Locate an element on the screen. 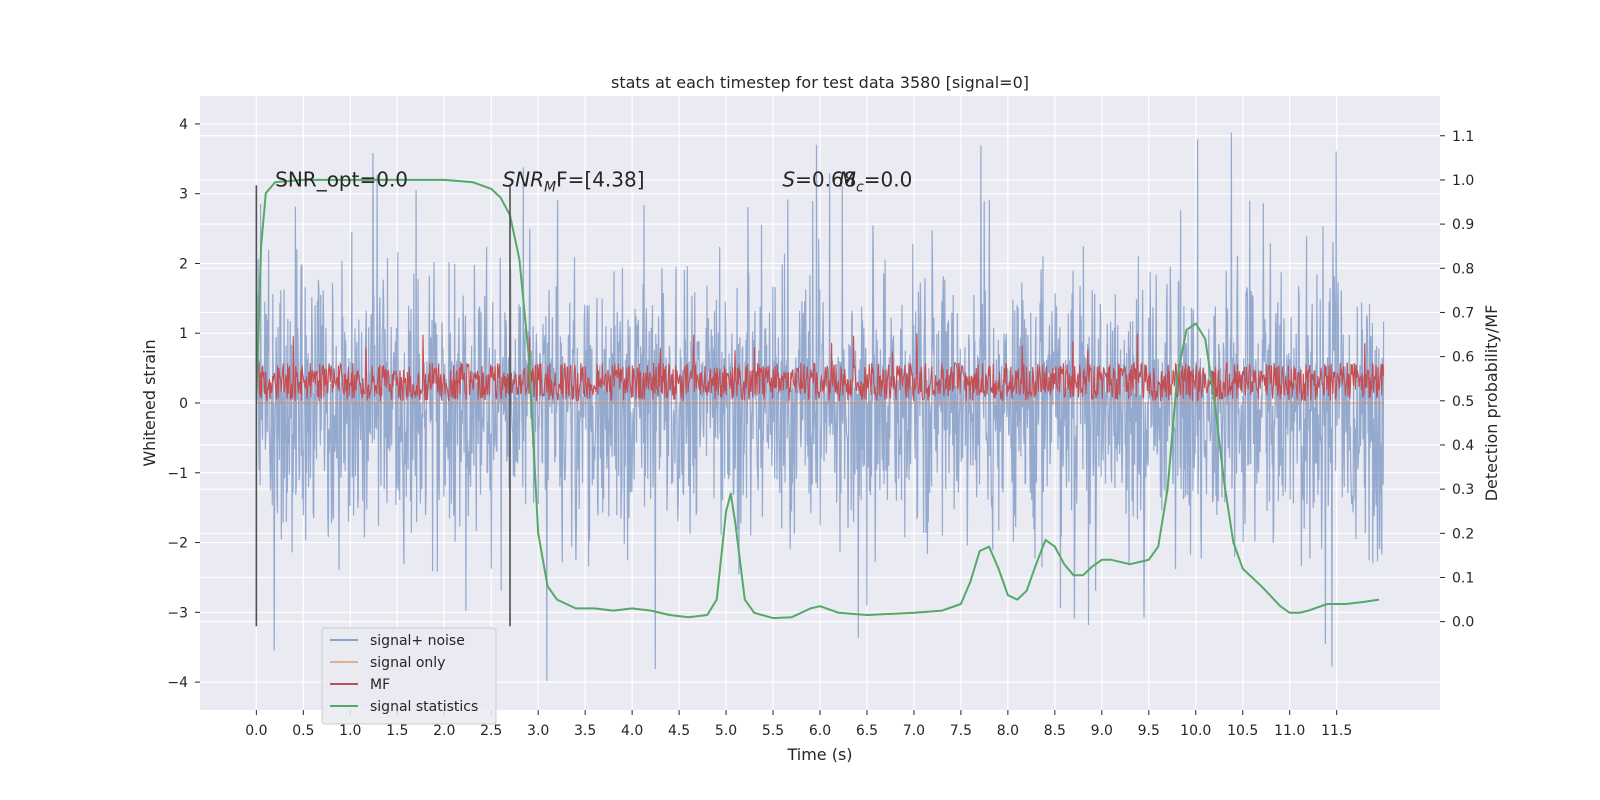  x-tick-label: 10.5 is located at coordinates (1242, 731).